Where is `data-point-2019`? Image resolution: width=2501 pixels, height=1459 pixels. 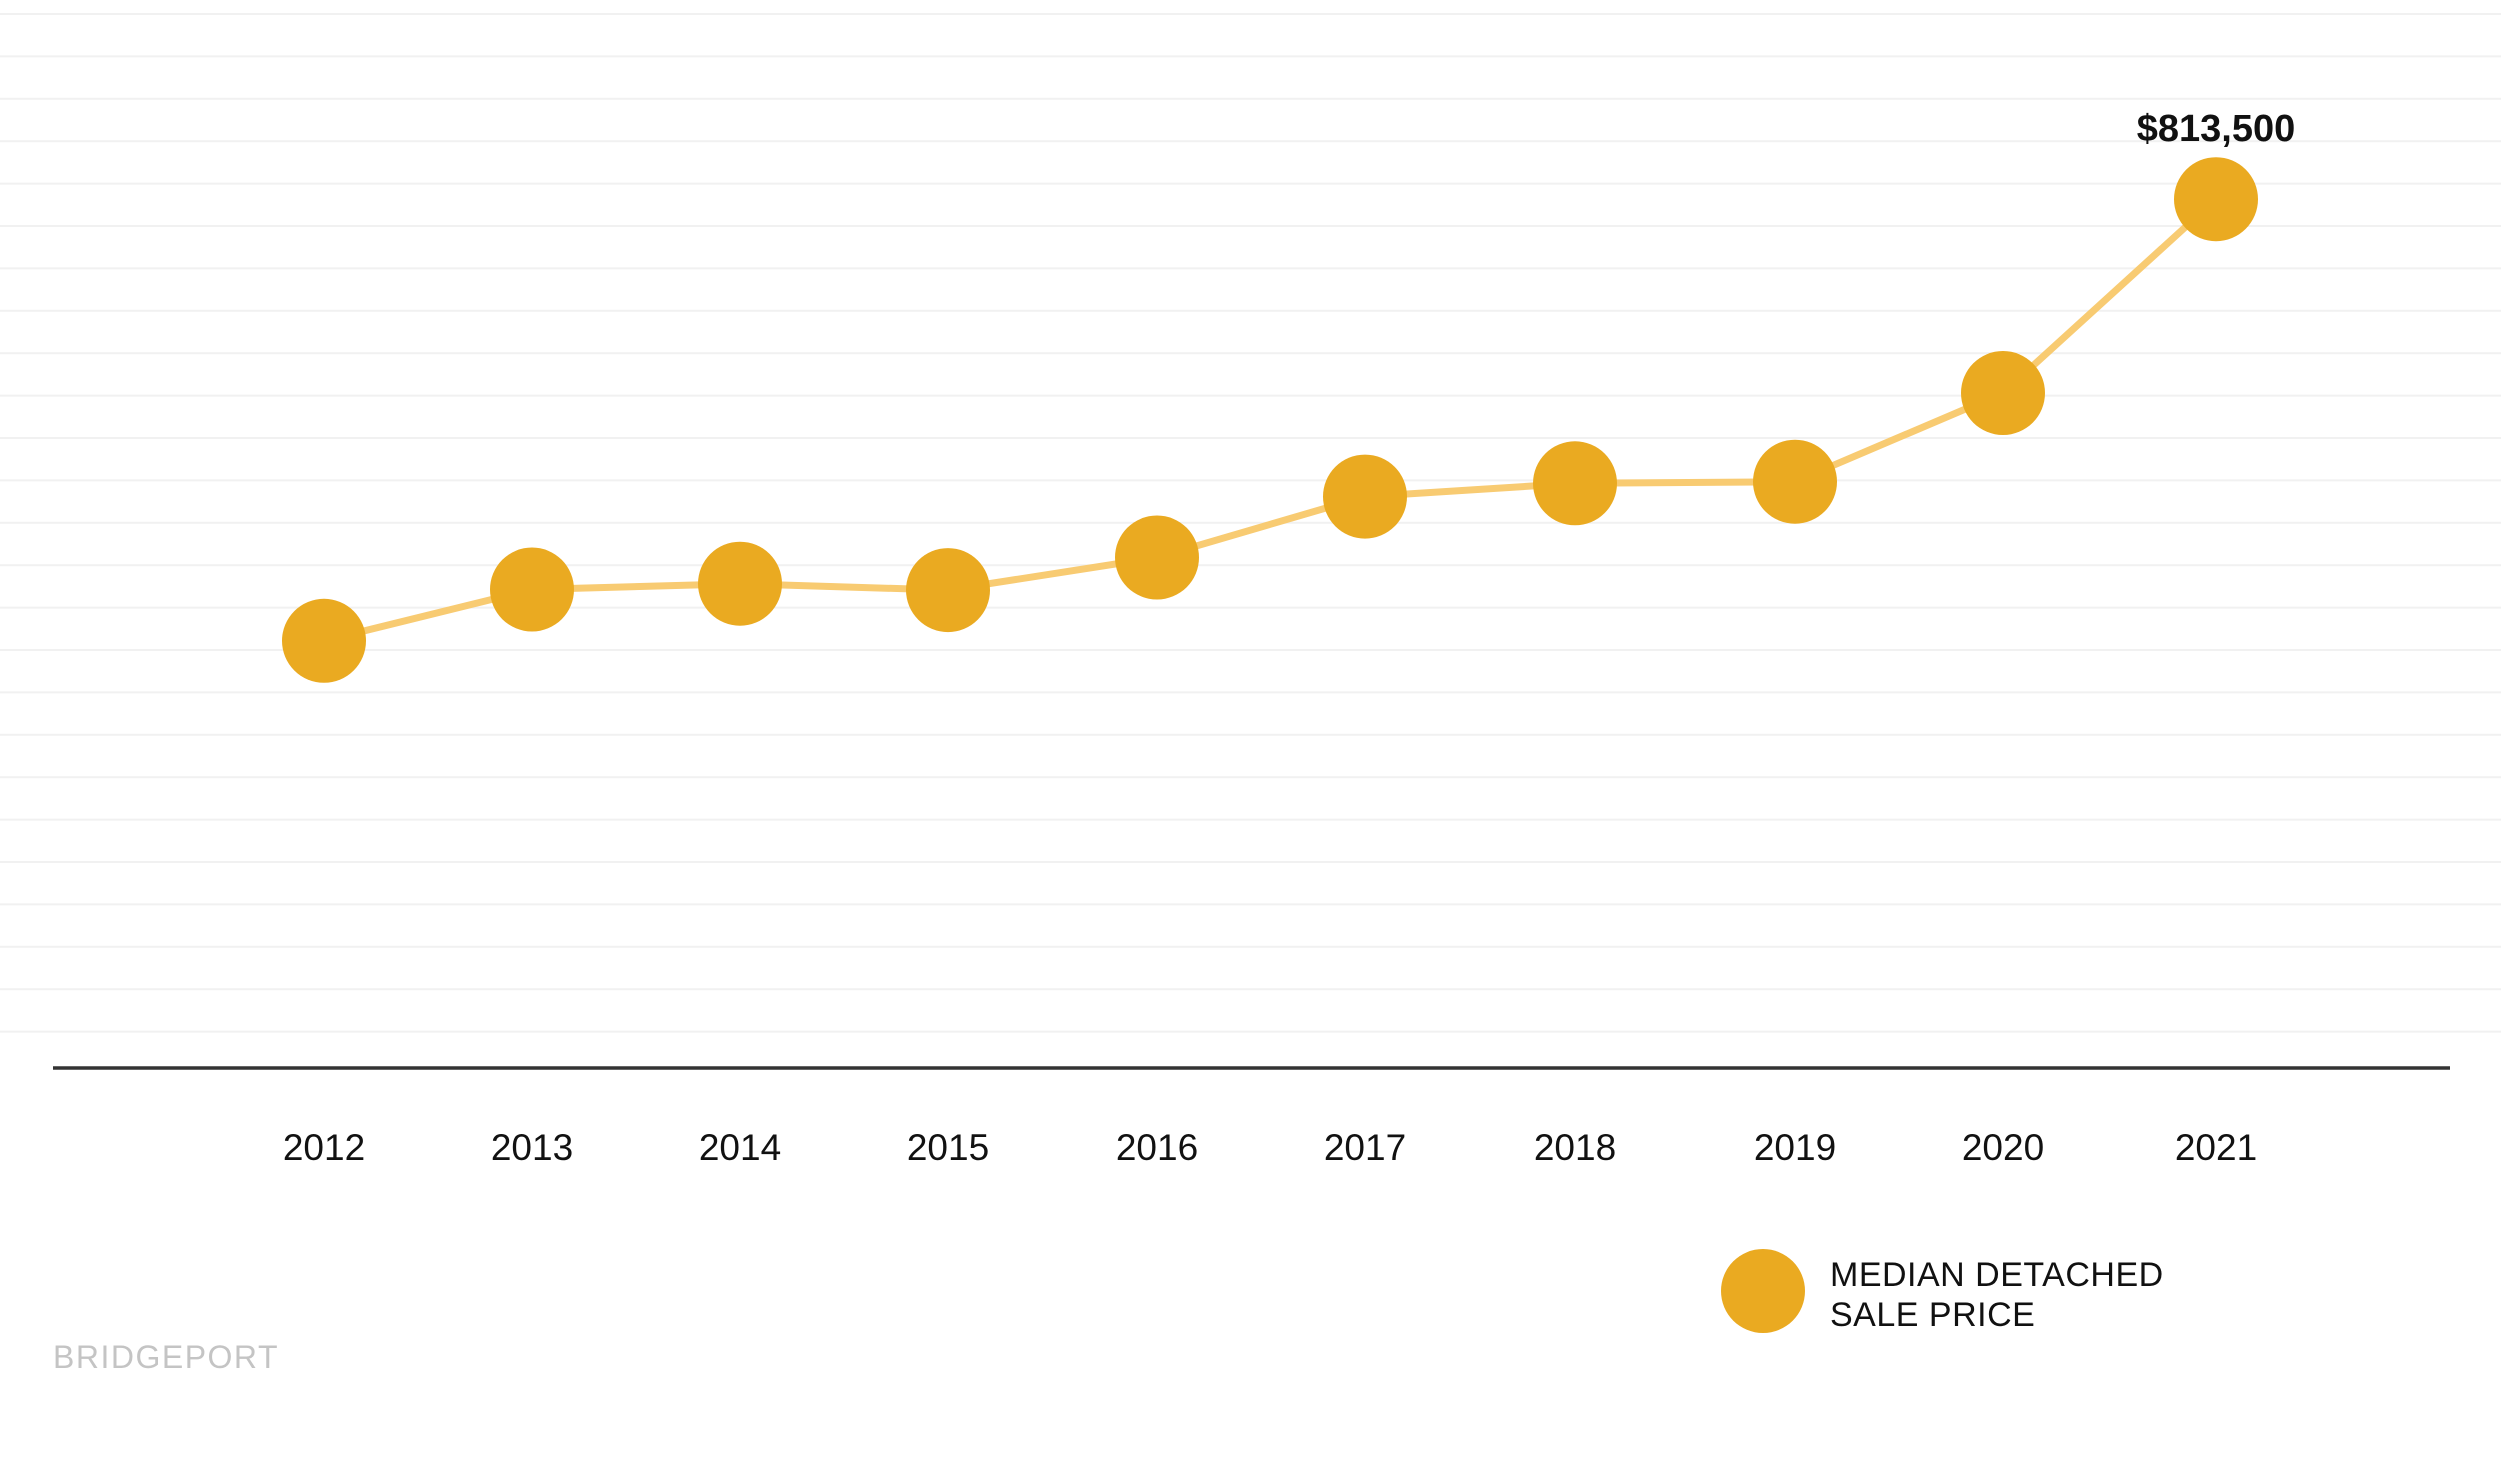
data-point-2019 is located at coordinates (1795, 481).